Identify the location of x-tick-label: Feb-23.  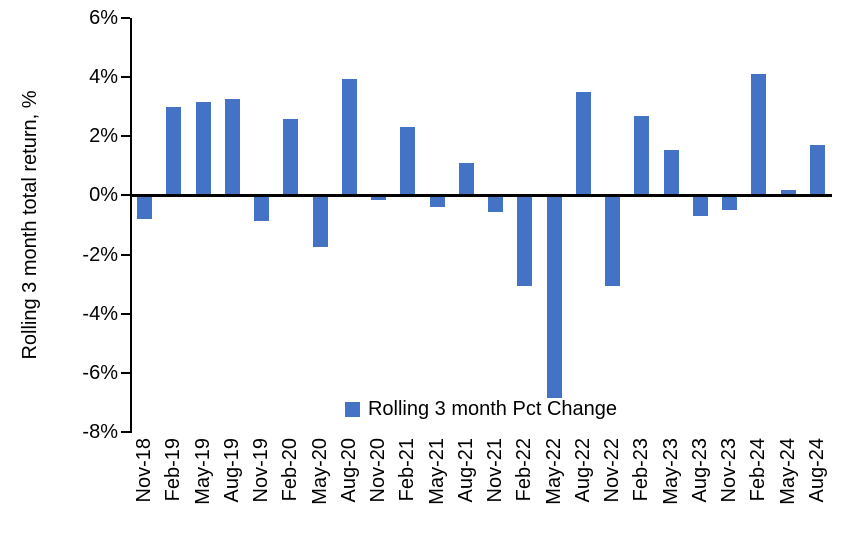
(641, 470).